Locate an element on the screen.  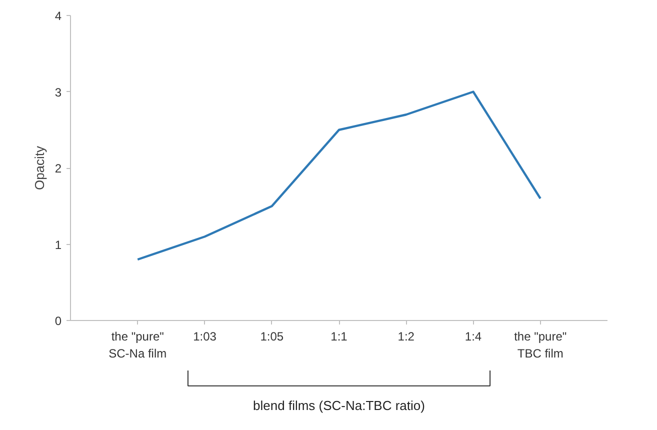
y-tick-label: 4 is located at coordinates (58, 16).